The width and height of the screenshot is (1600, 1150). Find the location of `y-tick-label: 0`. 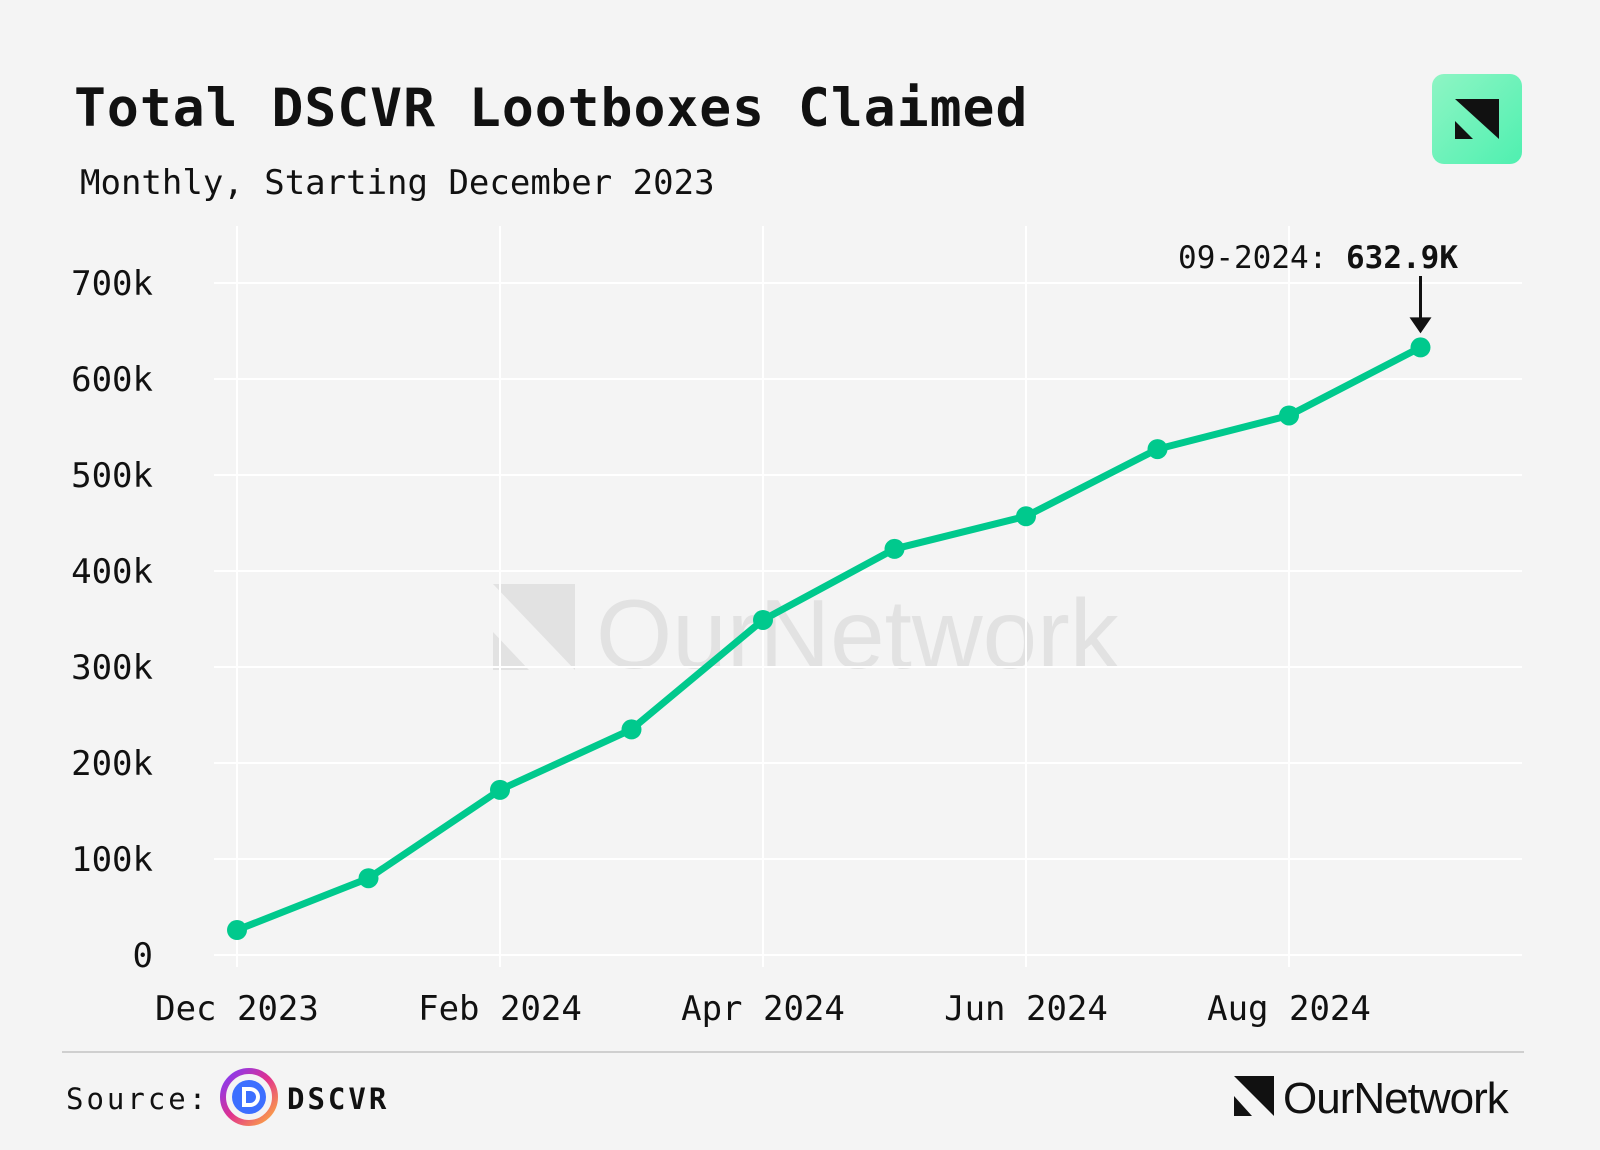

y-tick-label: 0 is located at coordinates (143, 956).